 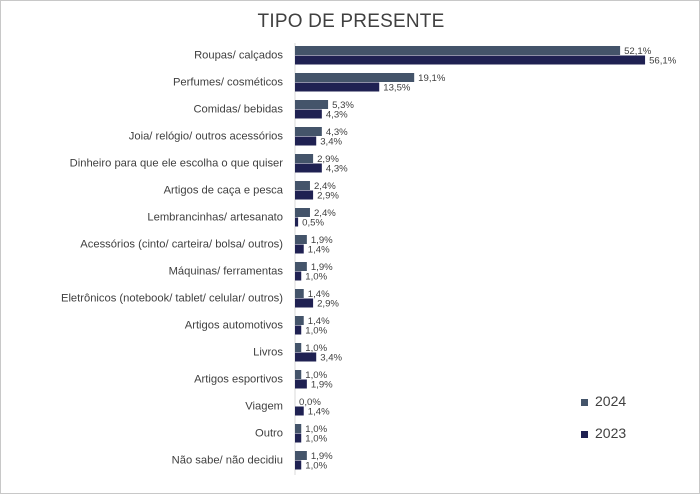 What do you see at coordinates (343, 105) in the screenshot?
I see `data-label-2024: 5,3%` at bounding box center [343, 105].